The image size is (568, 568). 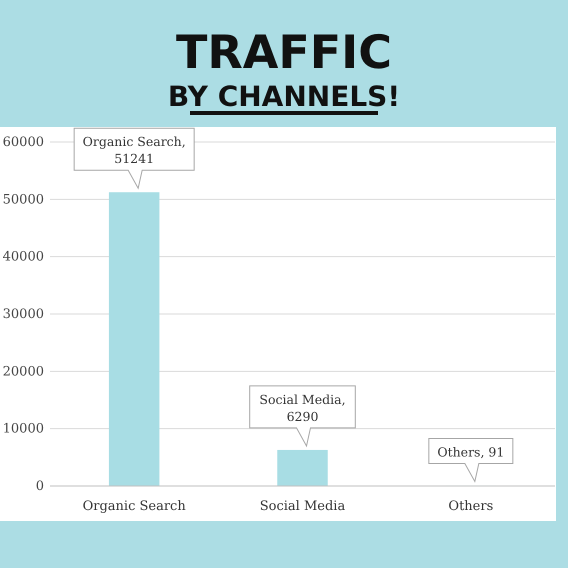 What do you see at coordinates (23, 142) in the screenshot?
I see `y-tick-label: 60000` at bounding box center [23, 142].